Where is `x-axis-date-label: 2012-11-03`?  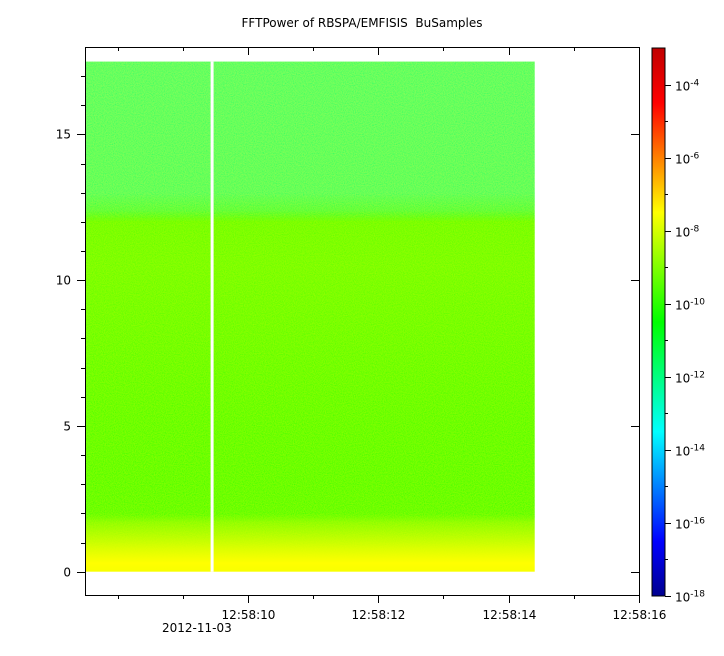 x-axis-date-label: 2012-11-03 is located at coordinates (197, 628).